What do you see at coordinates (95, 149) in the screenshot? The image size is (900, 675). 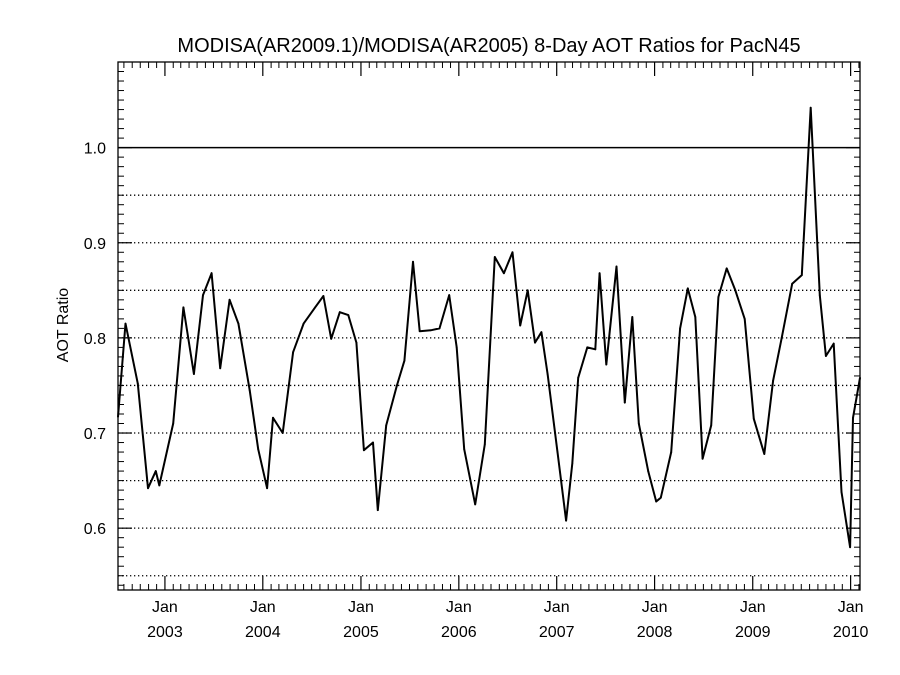 I see `y-tick-label: 1.0` at bounding box center [95, 149].